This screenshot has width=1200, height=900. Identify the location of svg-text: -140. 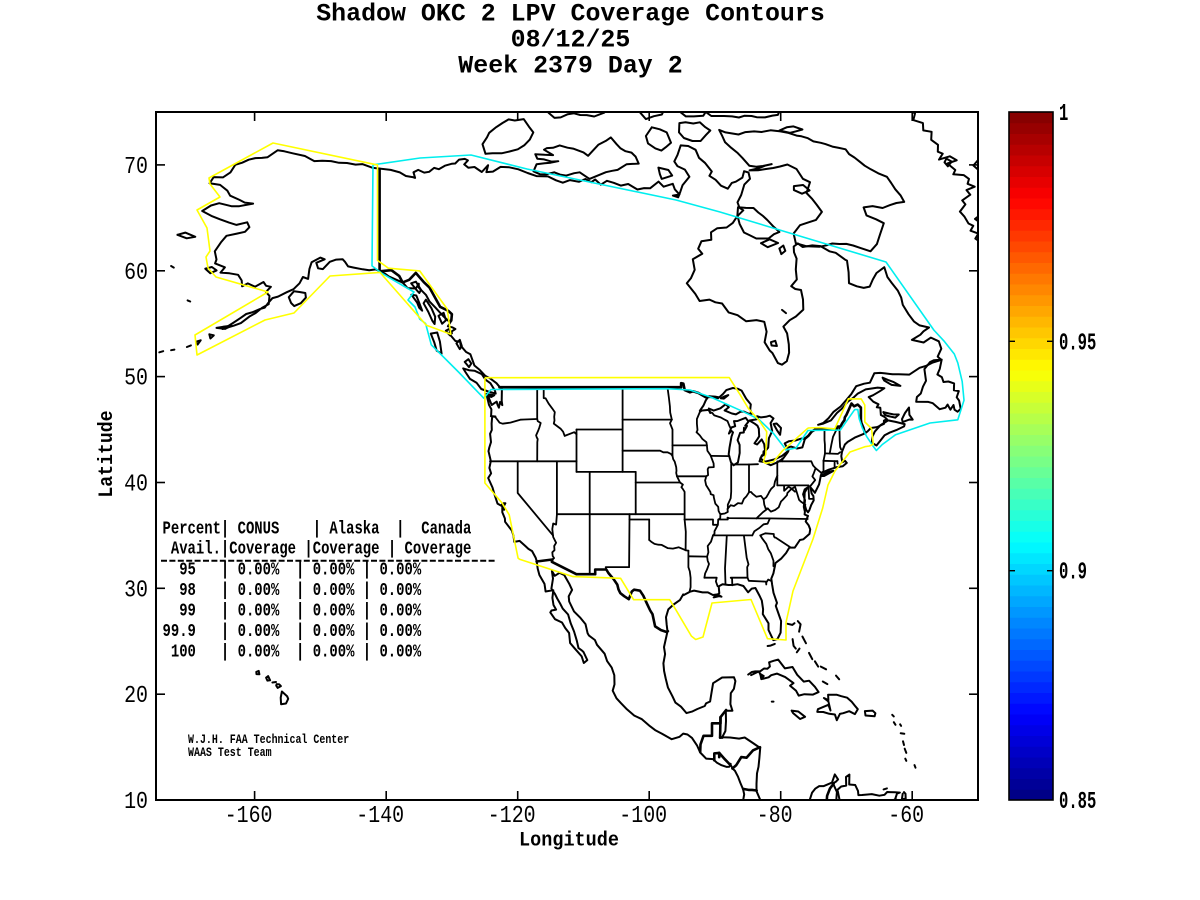
(380, 816).